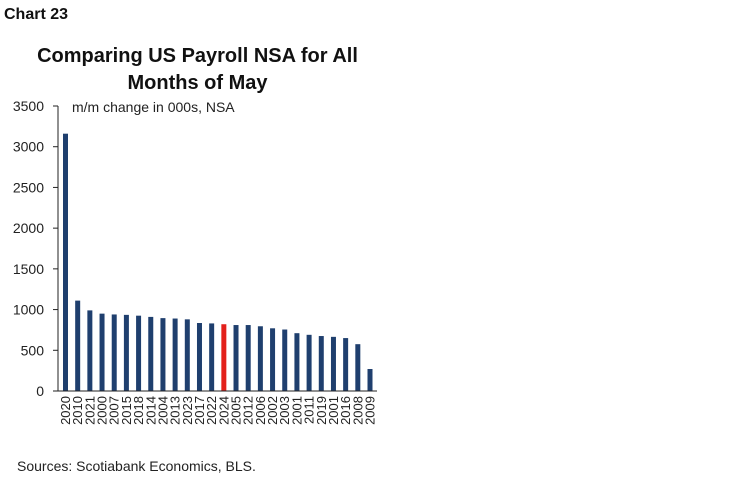 This screenshot has height=483, width=748. What do you see at coordinates (28, 269) in the screenshot?
I see `y-tick-label: 1500` at bounding box center [28, 269].